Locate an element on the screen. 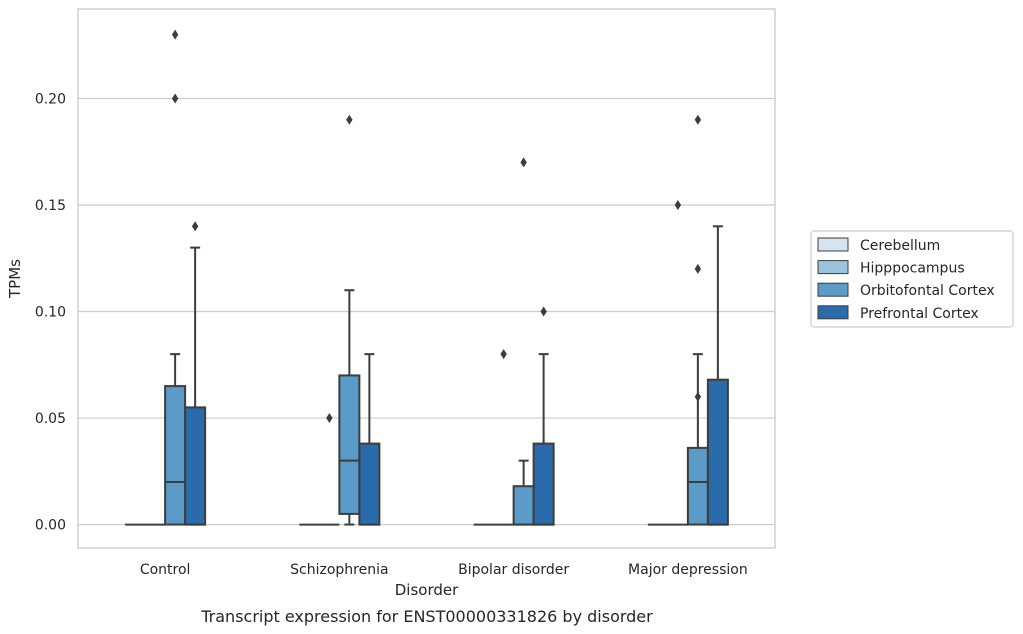  y-tick-label: 0.00 is located at coordinates (50, 526).